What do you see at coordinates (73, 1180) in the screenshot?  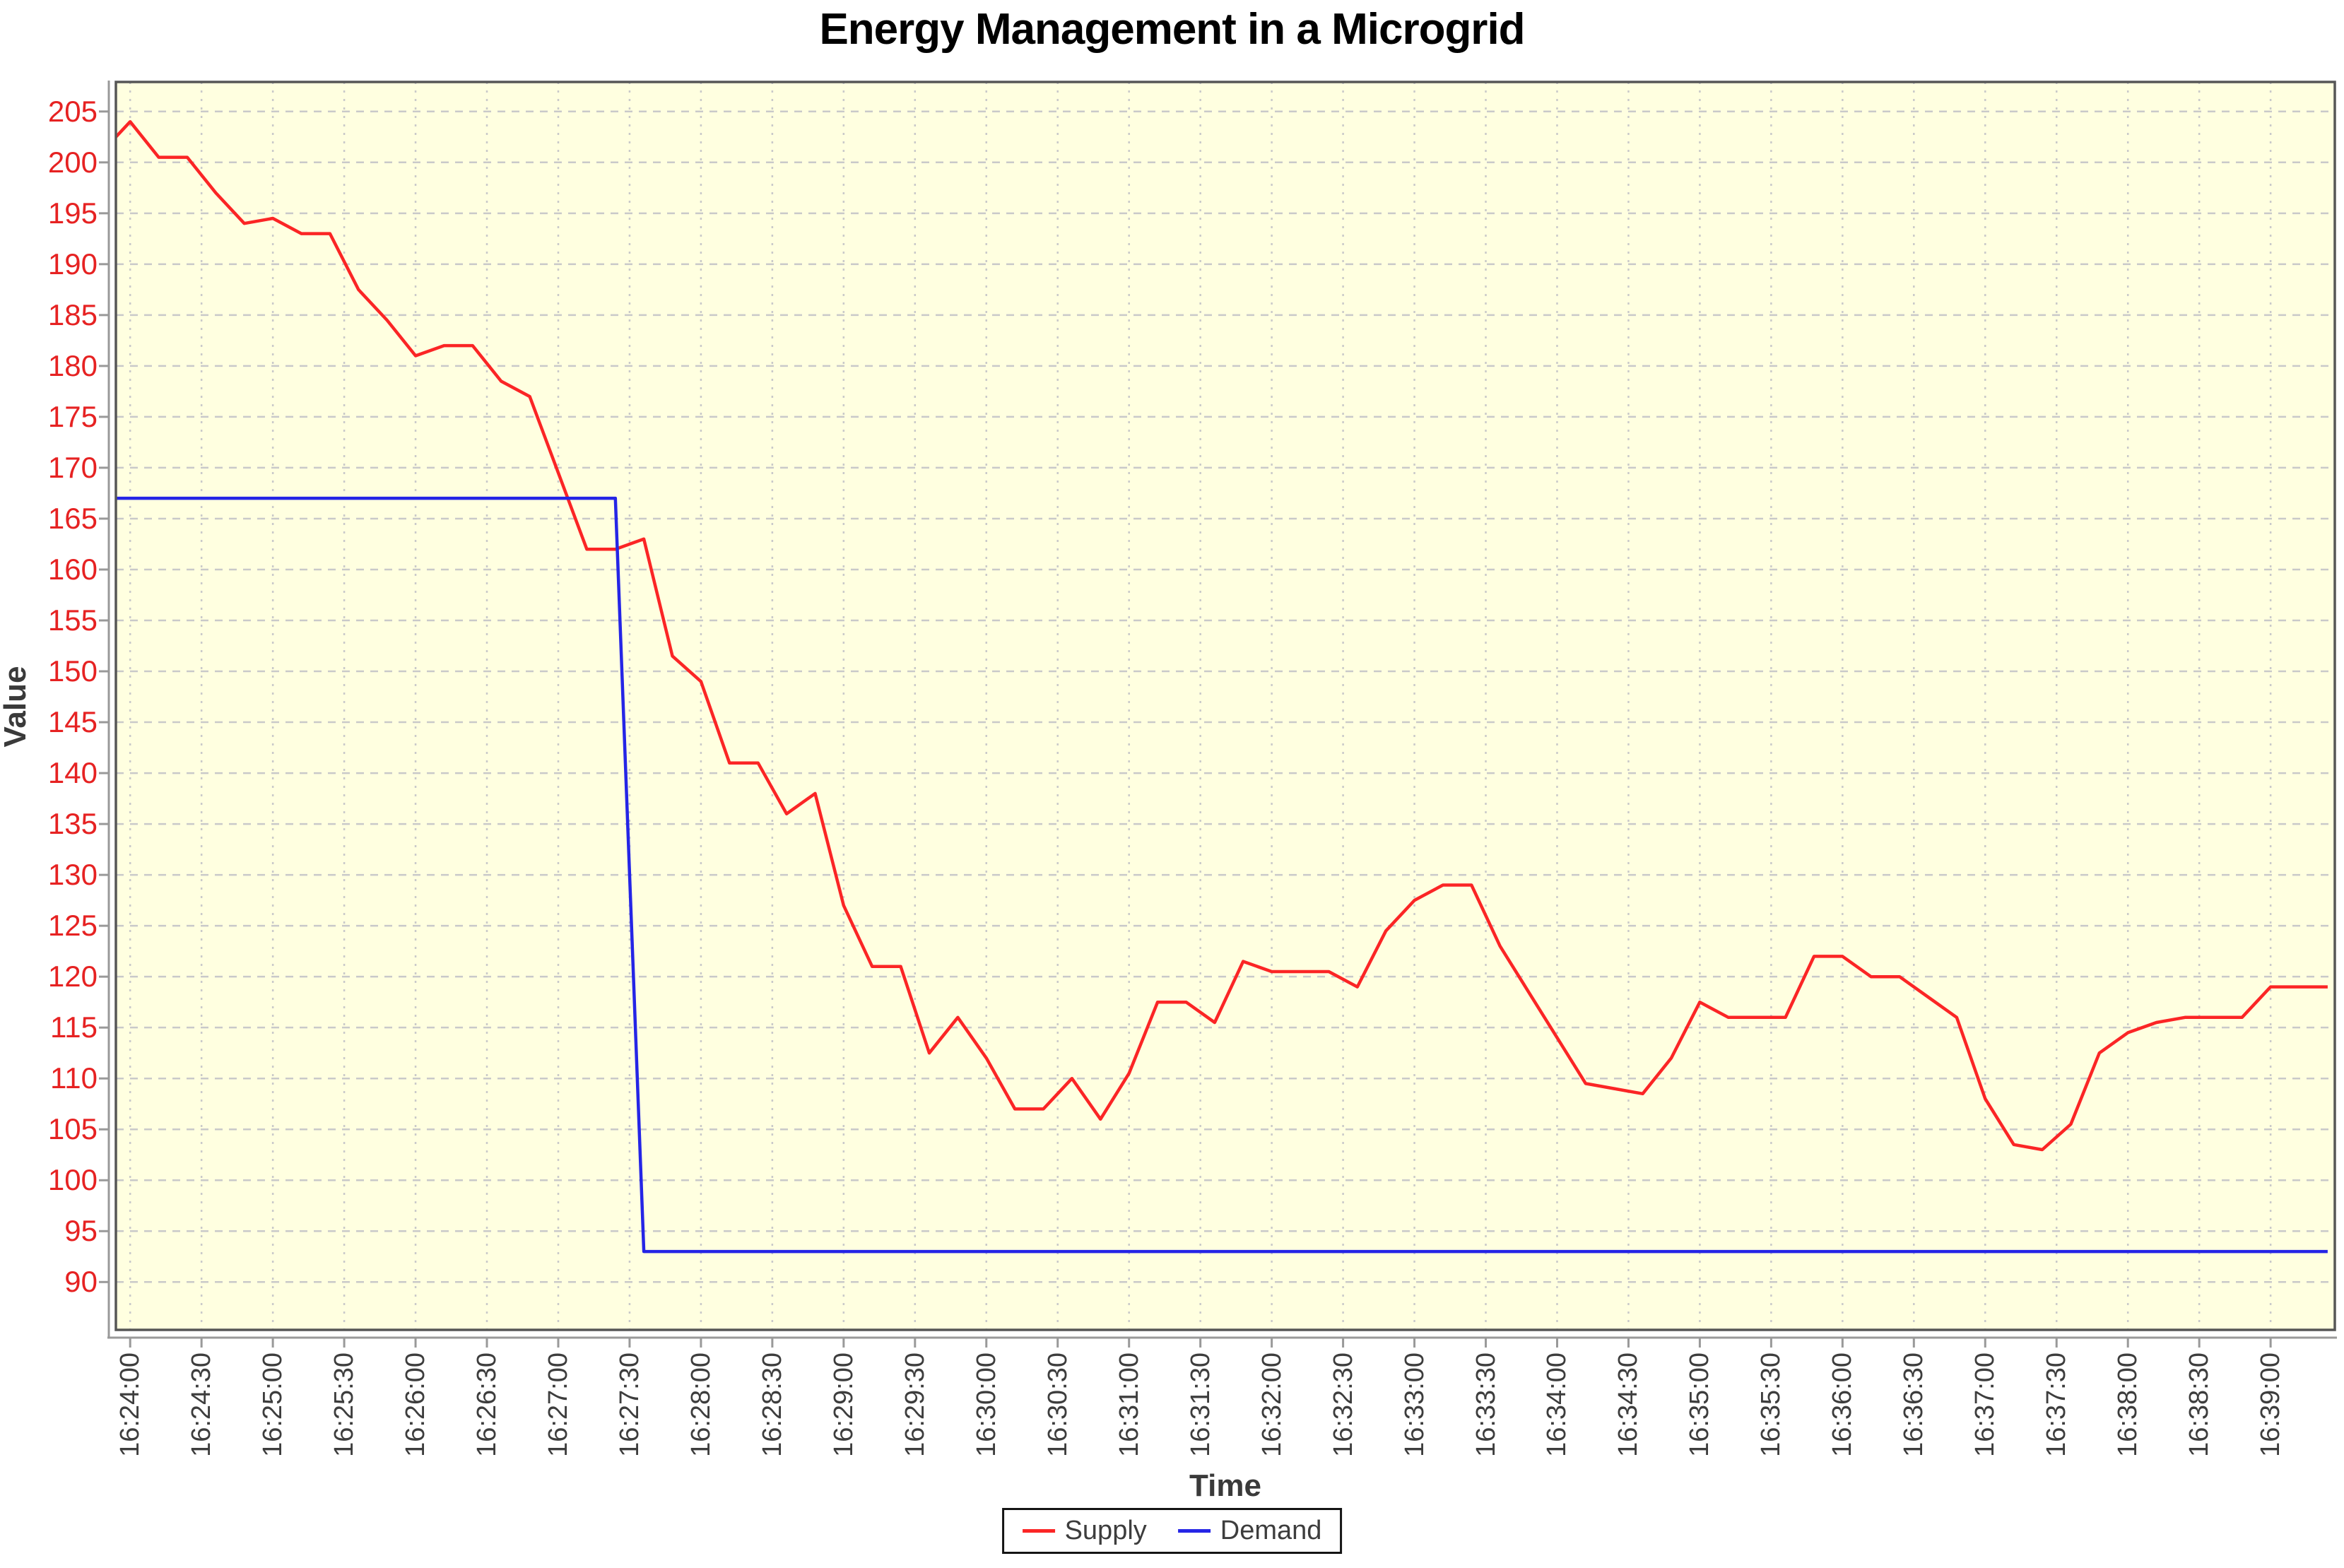 I see `y-tick-label: 100` at bounding box center [73, 1180].